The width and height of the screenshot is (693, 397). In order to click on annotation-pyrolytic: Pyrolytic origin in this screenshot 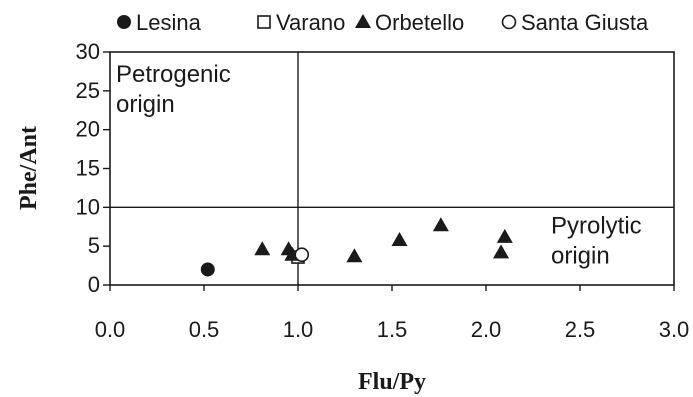, I will do `click(596, 240)`.